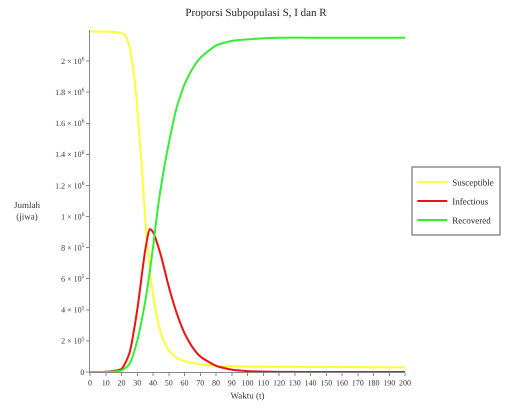  What do you see at coordinates (248, 383) in the screenshot?
I see `x-tick-label: 100` at bounding box center [248, 383].